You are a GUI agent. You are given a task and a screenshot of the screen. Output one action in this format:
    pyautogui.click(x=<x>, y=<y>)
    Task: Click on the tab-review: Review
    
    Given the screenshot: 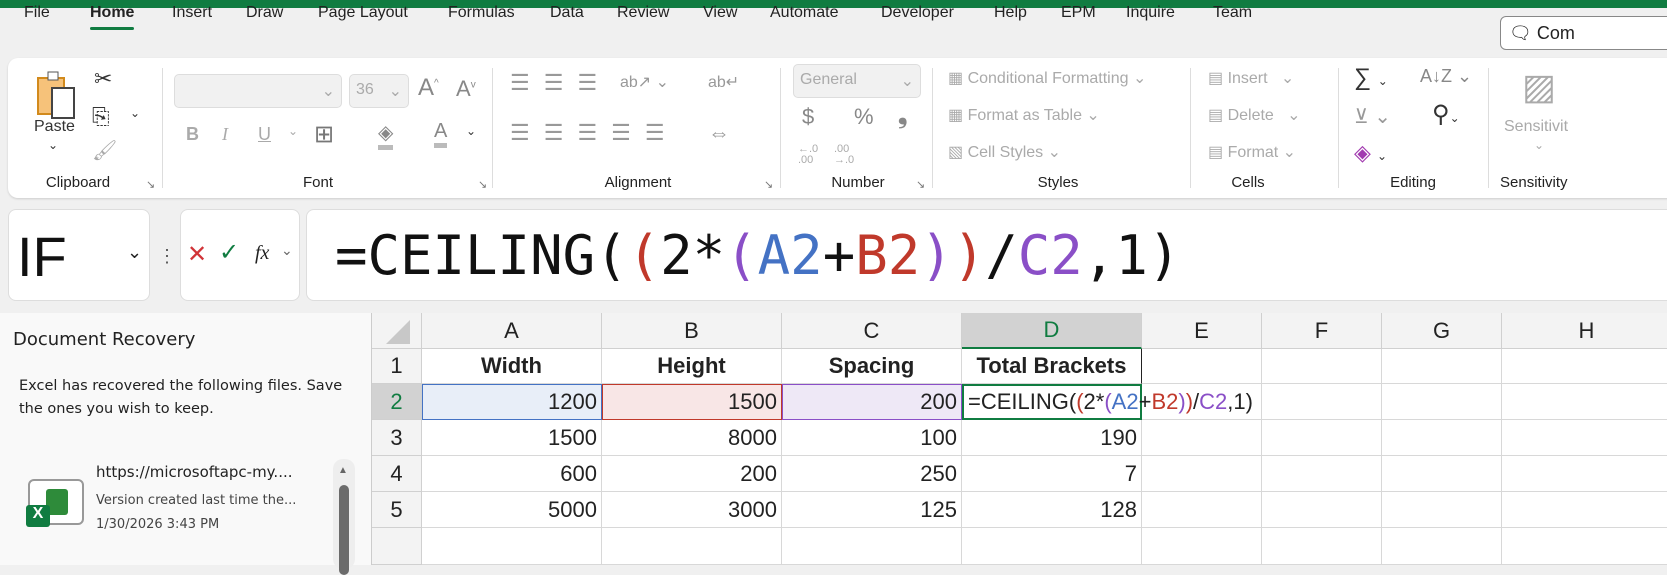 What is the action you would take?
    pyautogui.click(x=643, y=12)
    